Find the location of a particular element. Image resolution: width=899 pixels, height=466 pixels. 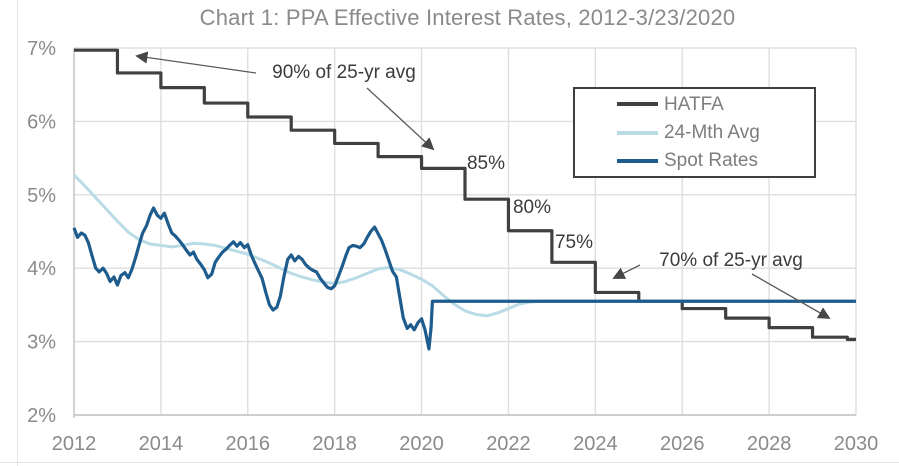

legend-label-spot-rates: Spot Rates is located at coordinates (711, 161).